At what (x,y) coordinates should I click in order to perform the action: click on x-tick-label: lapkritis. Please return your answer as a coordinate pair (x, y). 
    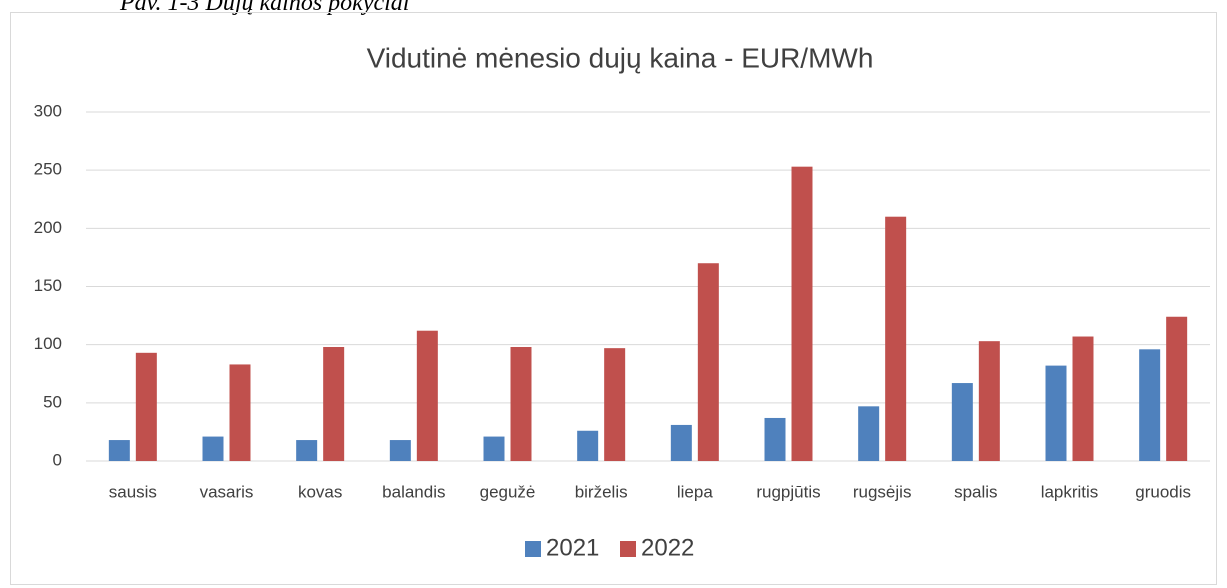
    Looking at the image, I should click on (1070, 491).